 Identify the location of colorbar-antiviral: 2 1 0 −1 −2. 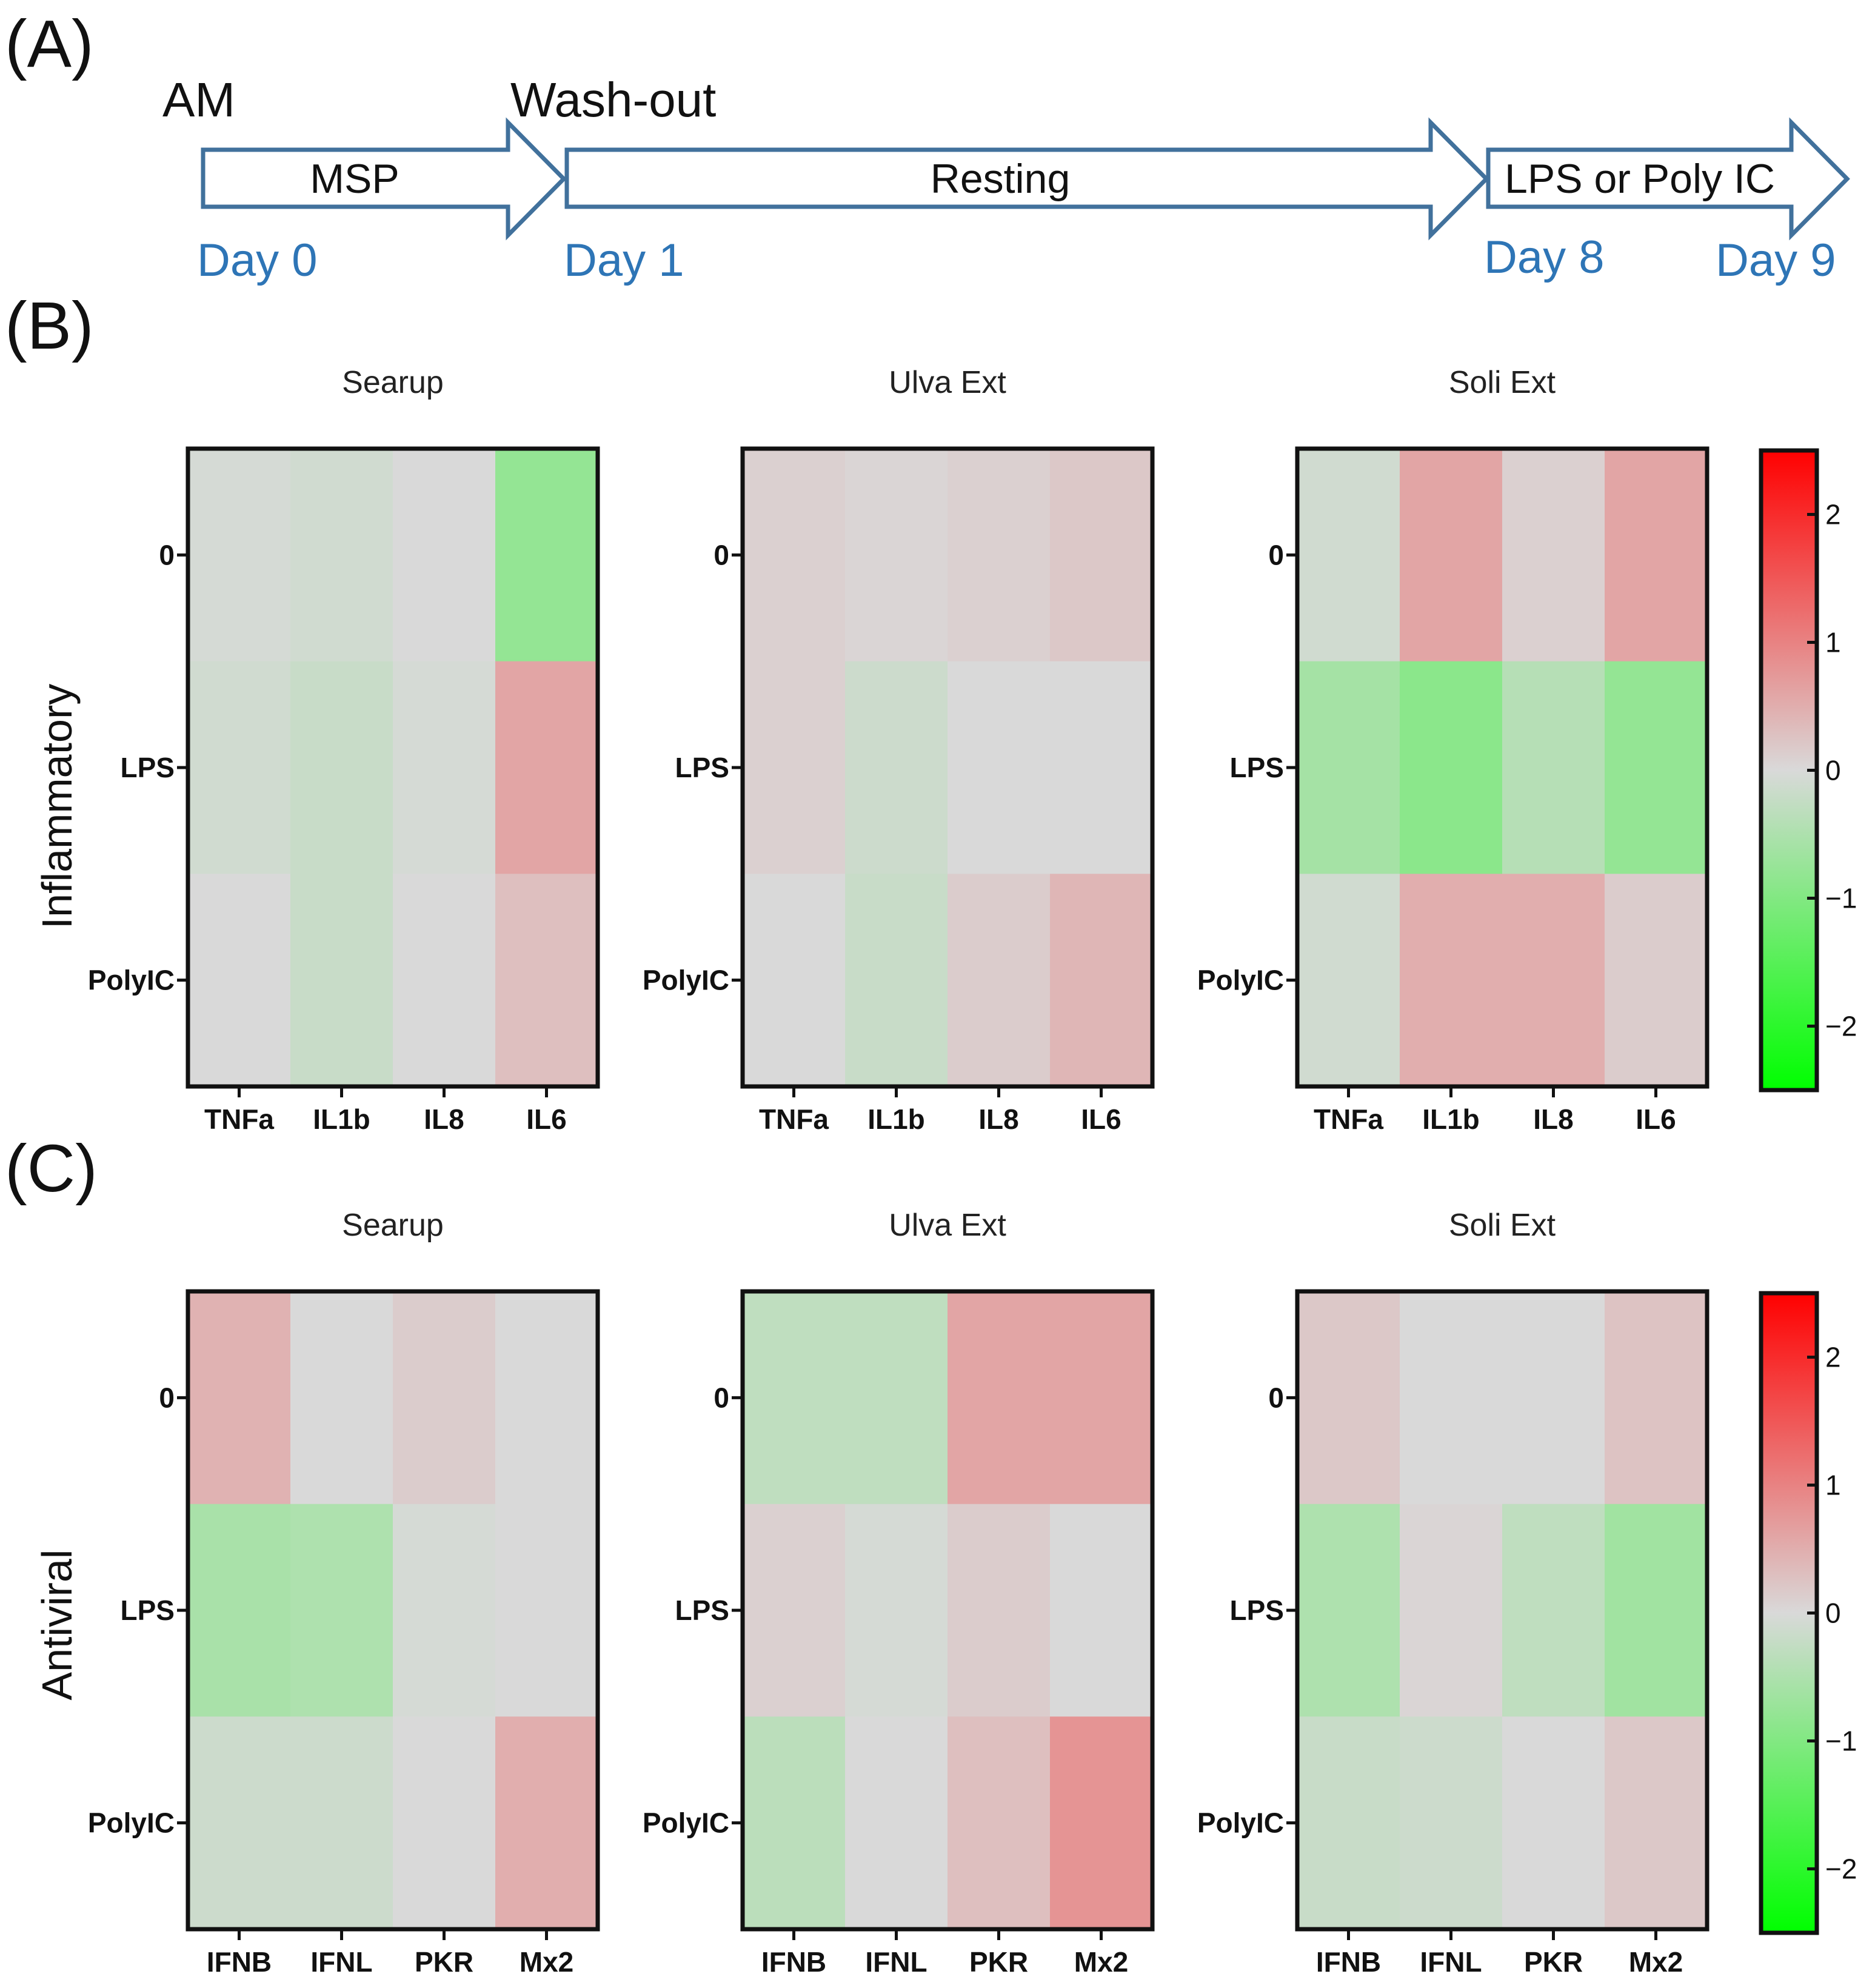
(1808, 1613).